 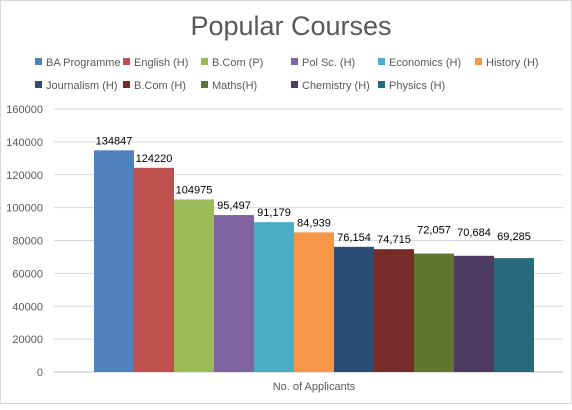 What do you see at coordinates (24, 143) in the screenshot?
I see `y-tick-label: 140000` at bounding box center [24, 143].